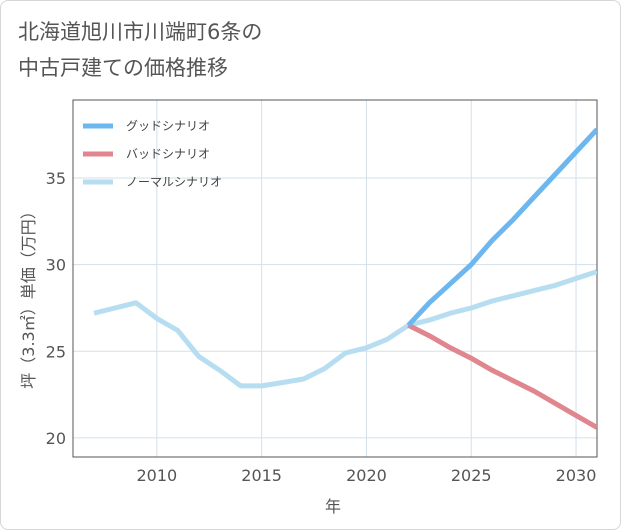 The image size is (621, 530). What do you see at coordinates (56, 351) in the screenshot?
I see `y-tick-label: 25` at bounding box center [56, 351].